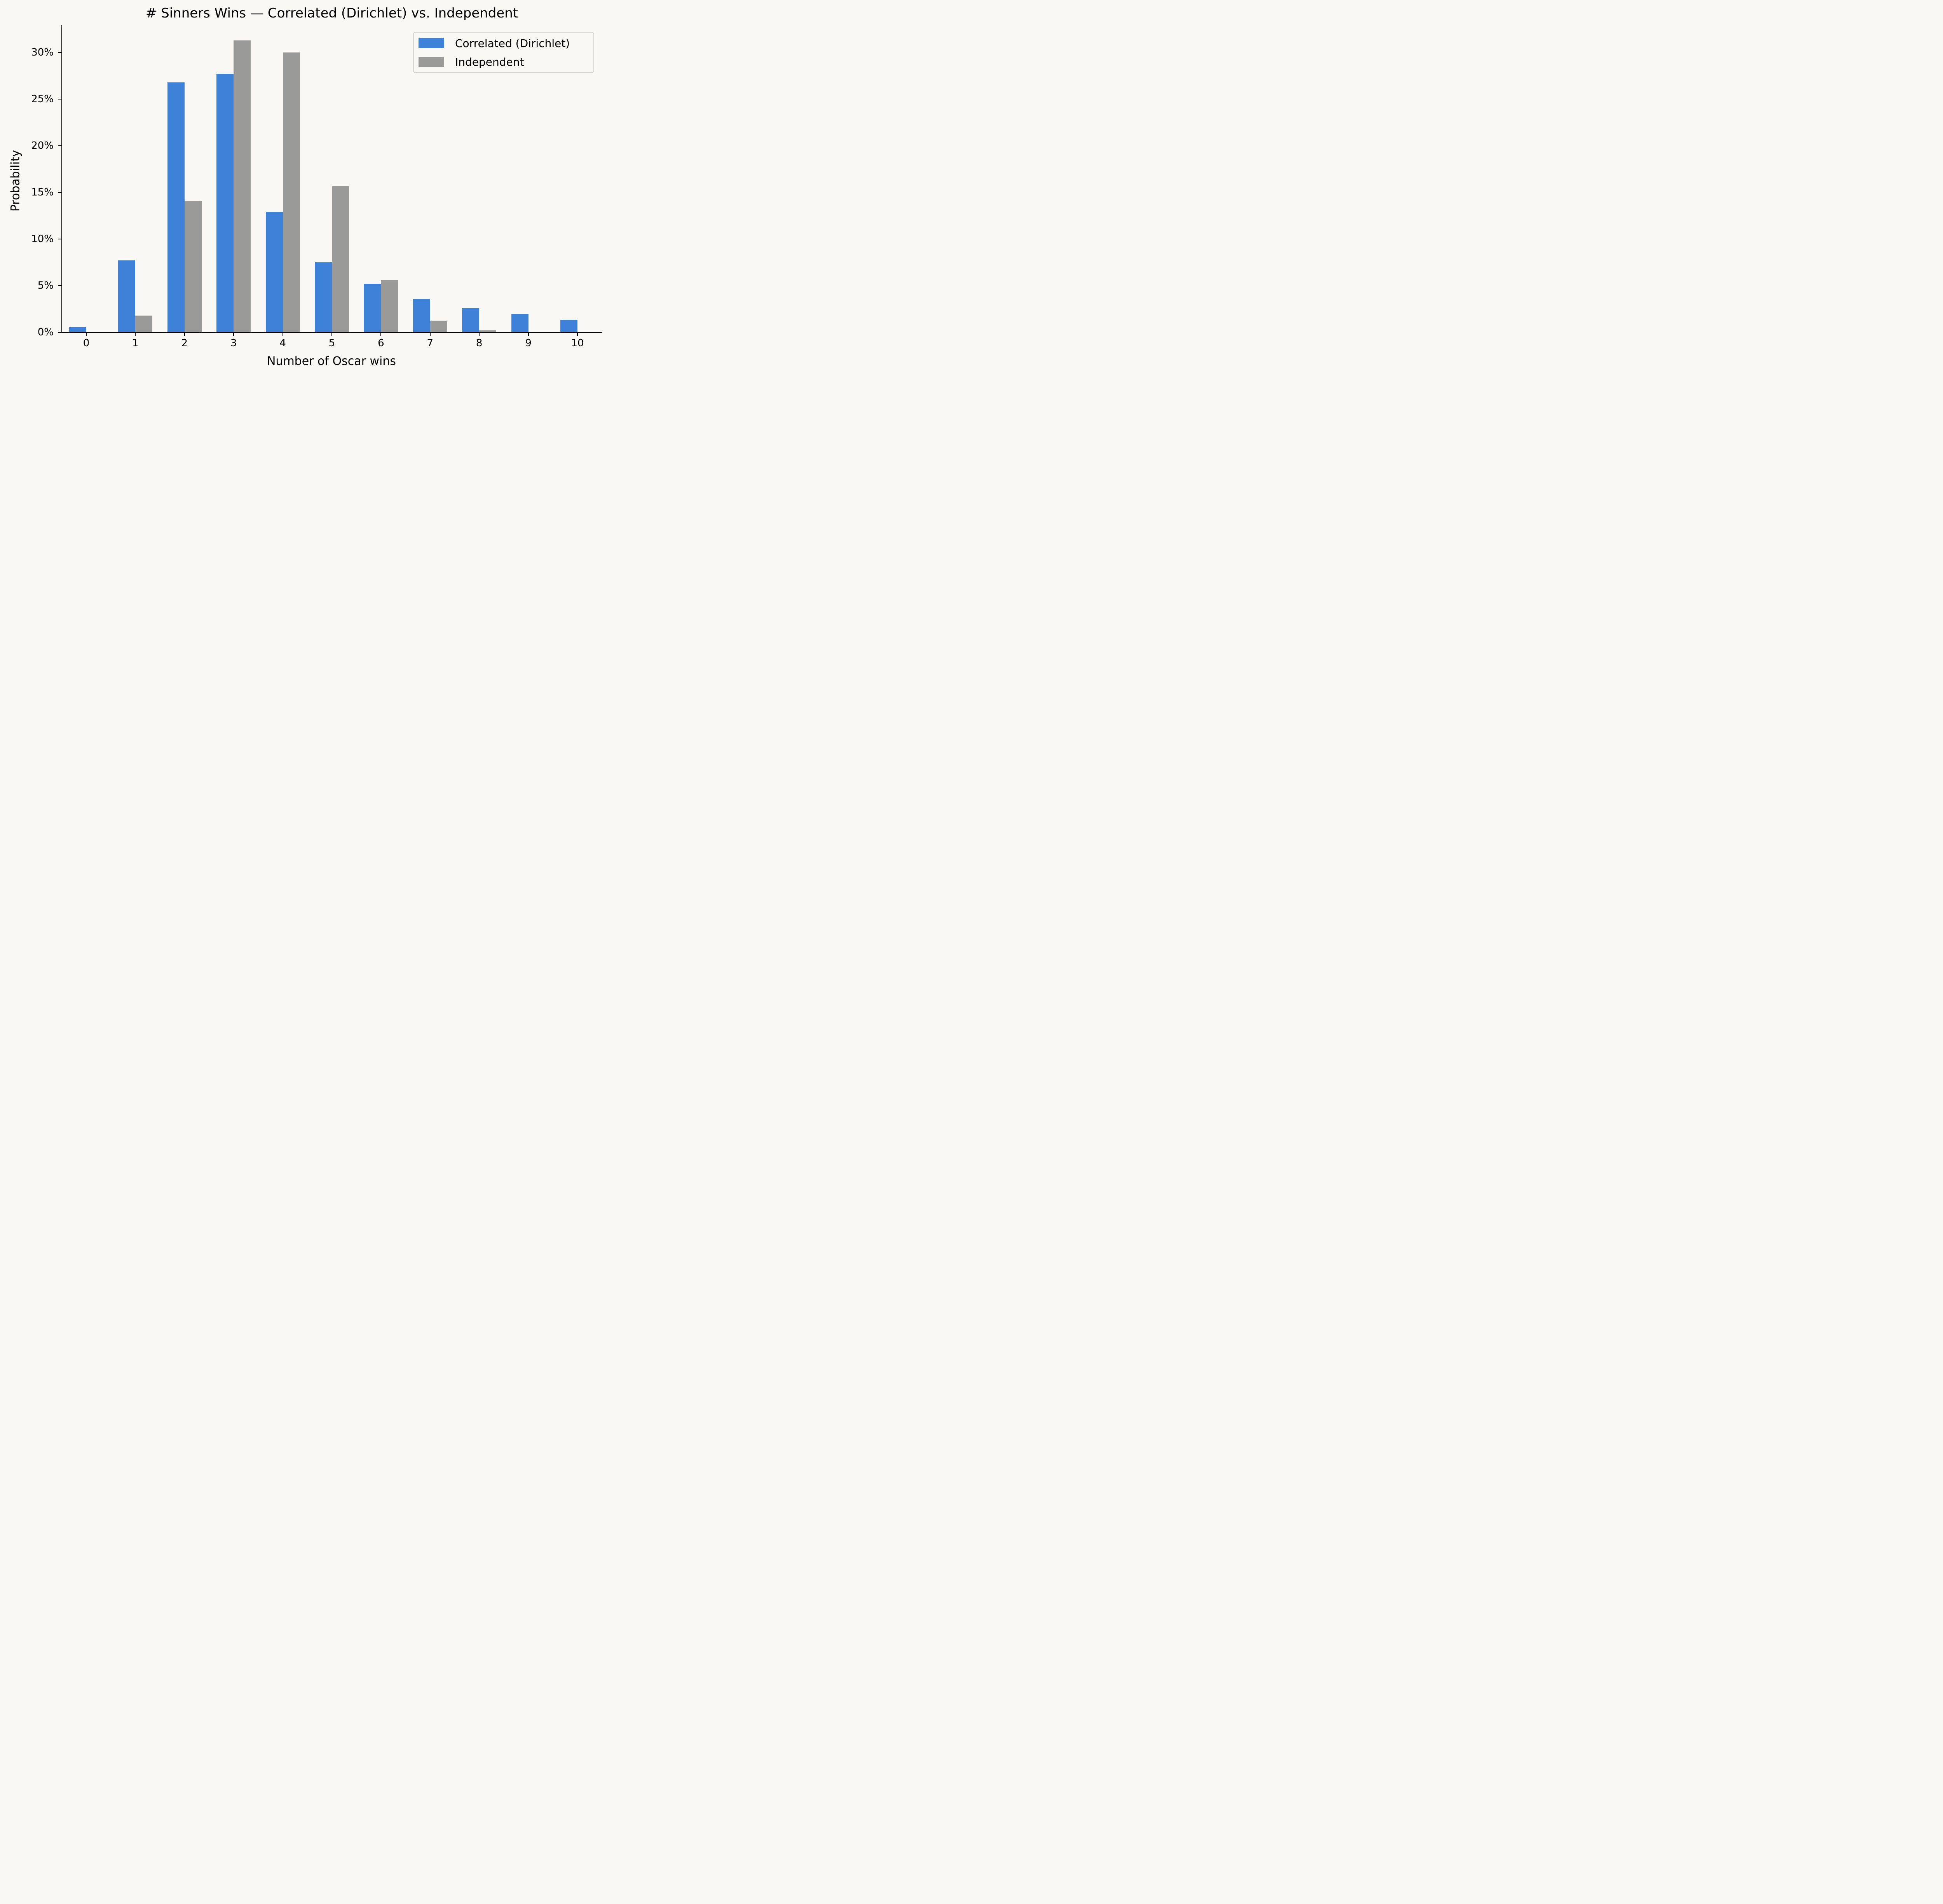 The image size is (1943, 1904). I want to click on legend-label-correlated: Correlated (Dirichlet), so click(512, 43).